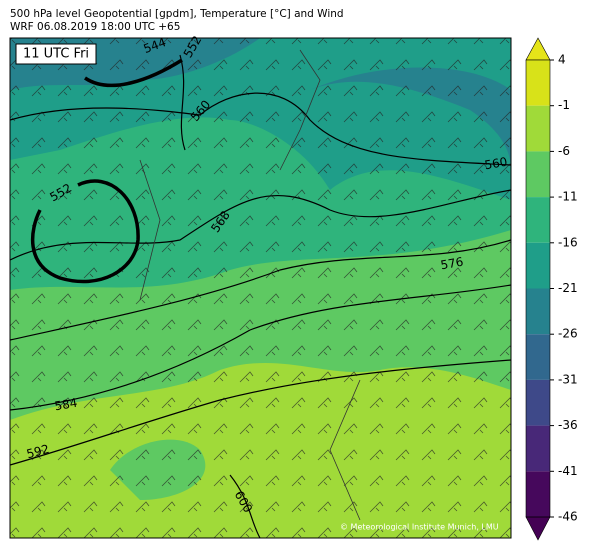  Describe the element at coordinates (568, 242) in the screenshot. I see `colorbar-tick-label: -16` at that location.